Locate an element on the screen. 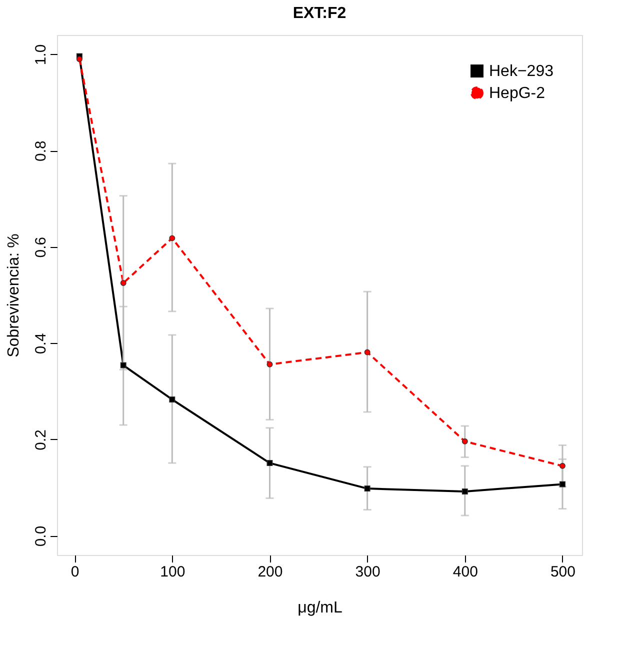 This screenshot has height=671, width=634. y-tick-label: 0.8 is located at coordinates (41, 151).